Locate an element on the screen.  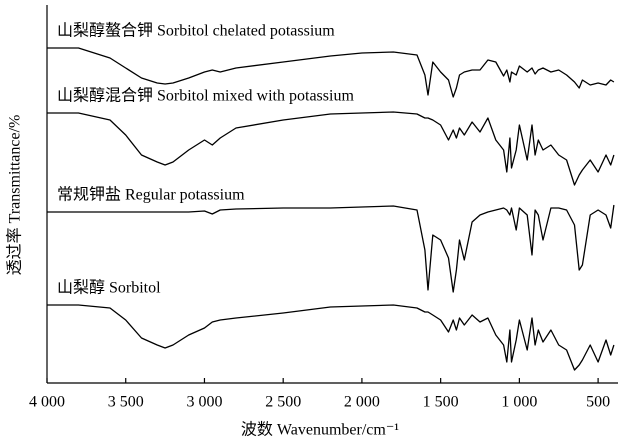
x-tick-label: 2 000 is located at coordinates (362, 402).